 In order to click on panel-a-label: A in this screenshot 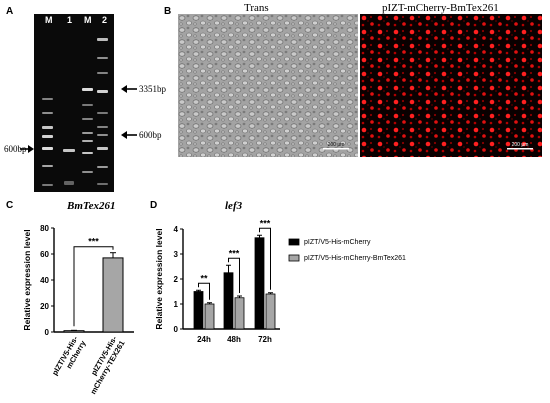, I will do `click(10, 11)`.